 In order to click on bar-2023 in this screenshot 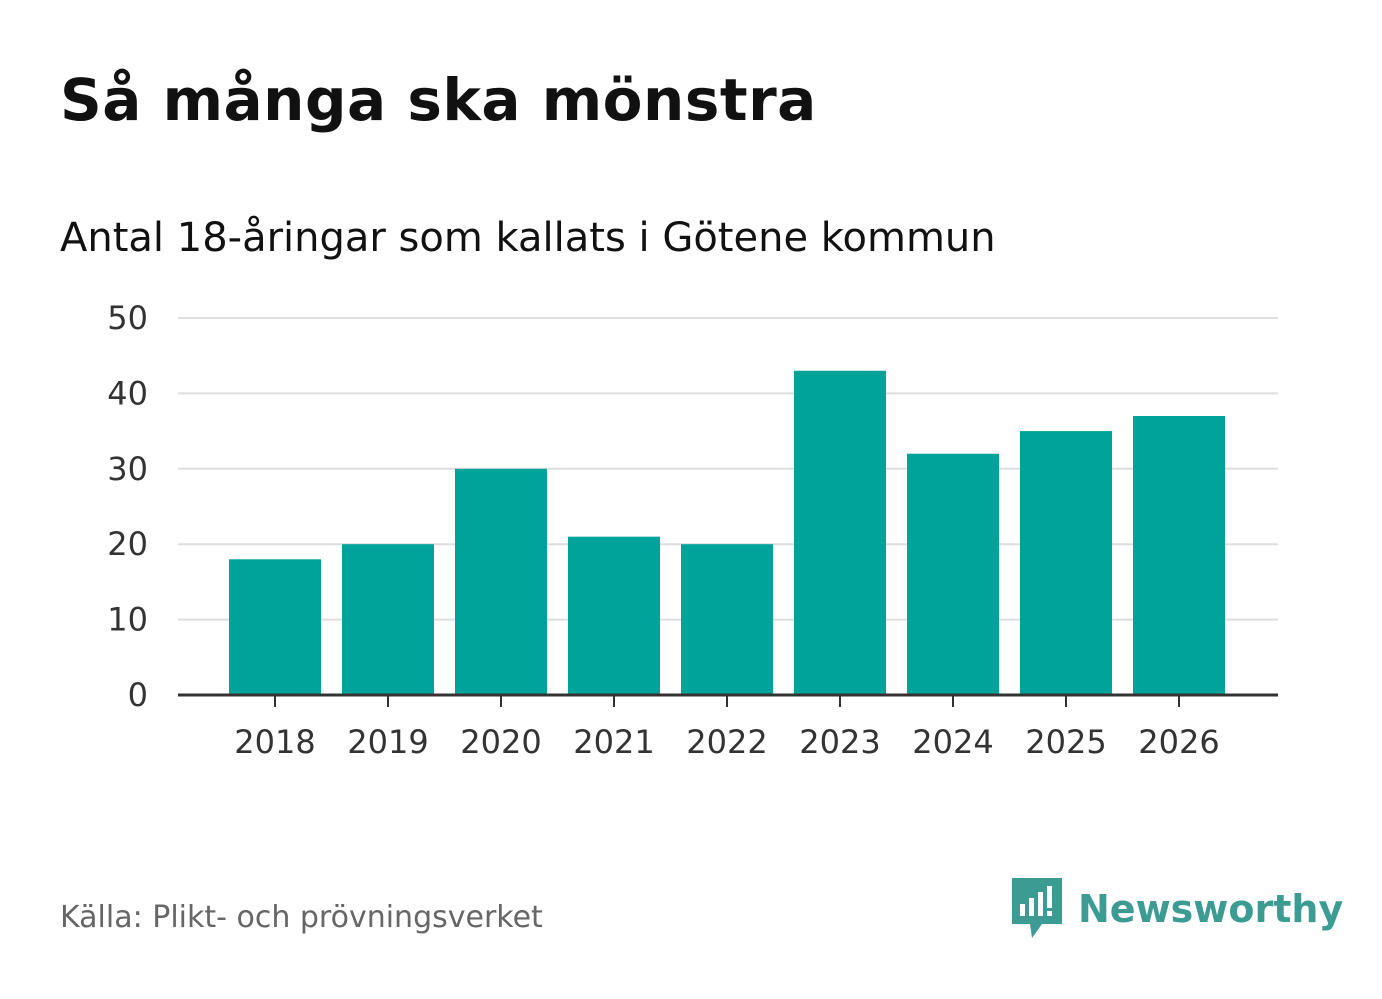, I will do `click(840, 532)`.